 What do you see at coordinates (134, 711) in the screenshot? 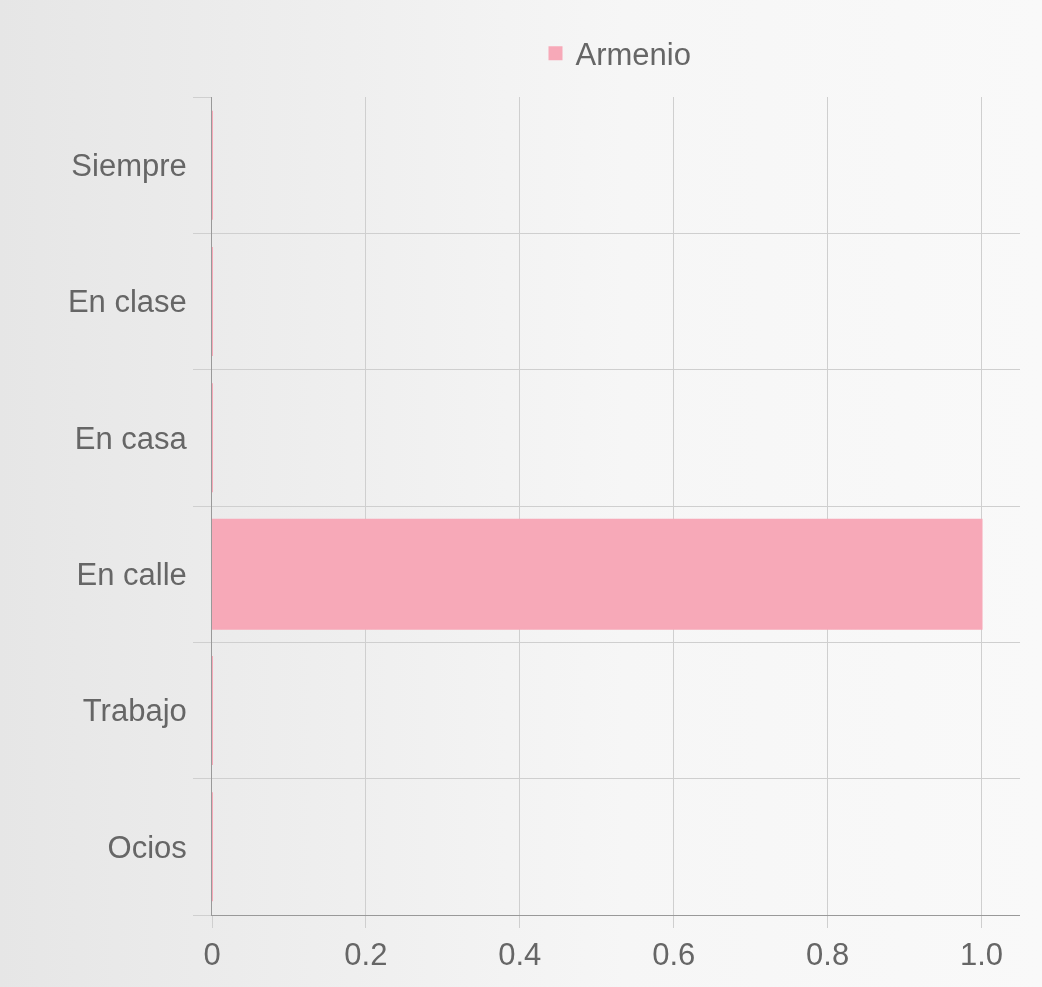
I see `y-tick-label: Trabajo` at bounding box center [134, 711].